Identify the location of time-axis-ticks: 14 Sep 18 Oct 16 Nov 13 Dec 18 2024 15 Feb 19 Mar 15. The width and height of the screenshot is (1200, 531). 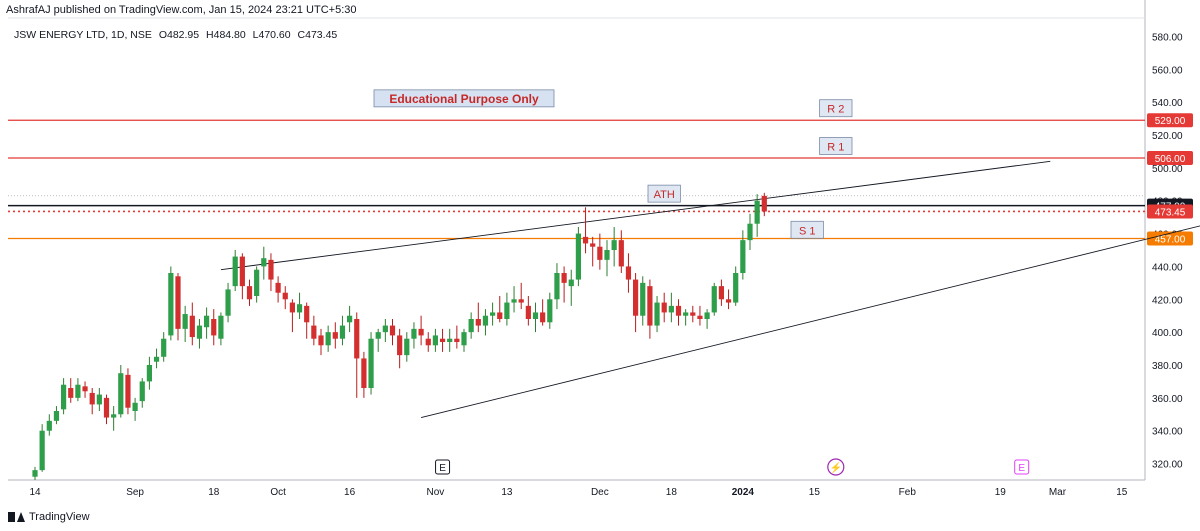
(578, 492).